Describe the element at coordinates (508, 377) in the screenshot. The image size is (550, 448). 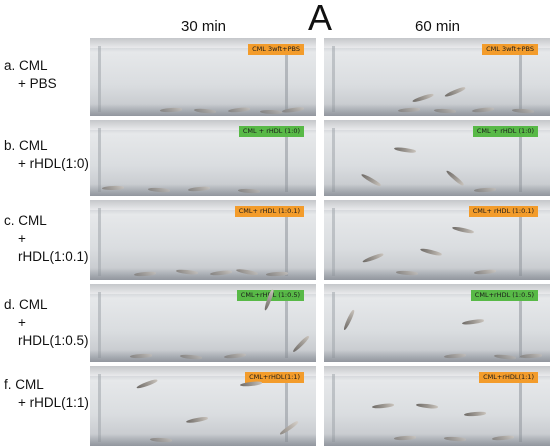
I see `tank-tag-f-60min: CML+rHDL(1:1)` at that location.